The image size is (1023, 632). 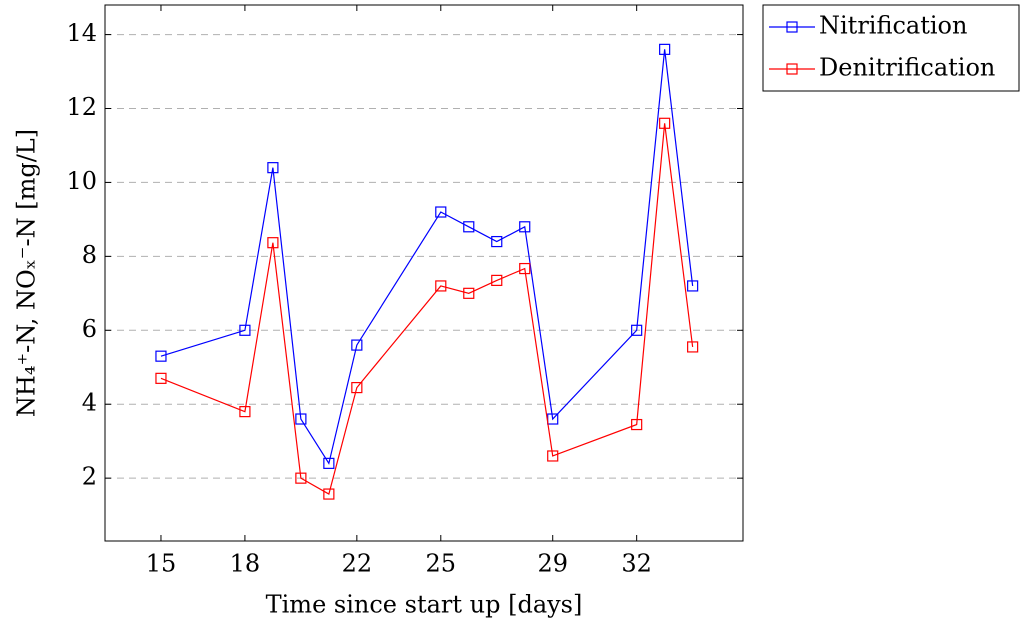 What do you see at coordinates (552, 564) in the screenshot?
I see `x-tick-label: 29` at bounding box center [552, 564].